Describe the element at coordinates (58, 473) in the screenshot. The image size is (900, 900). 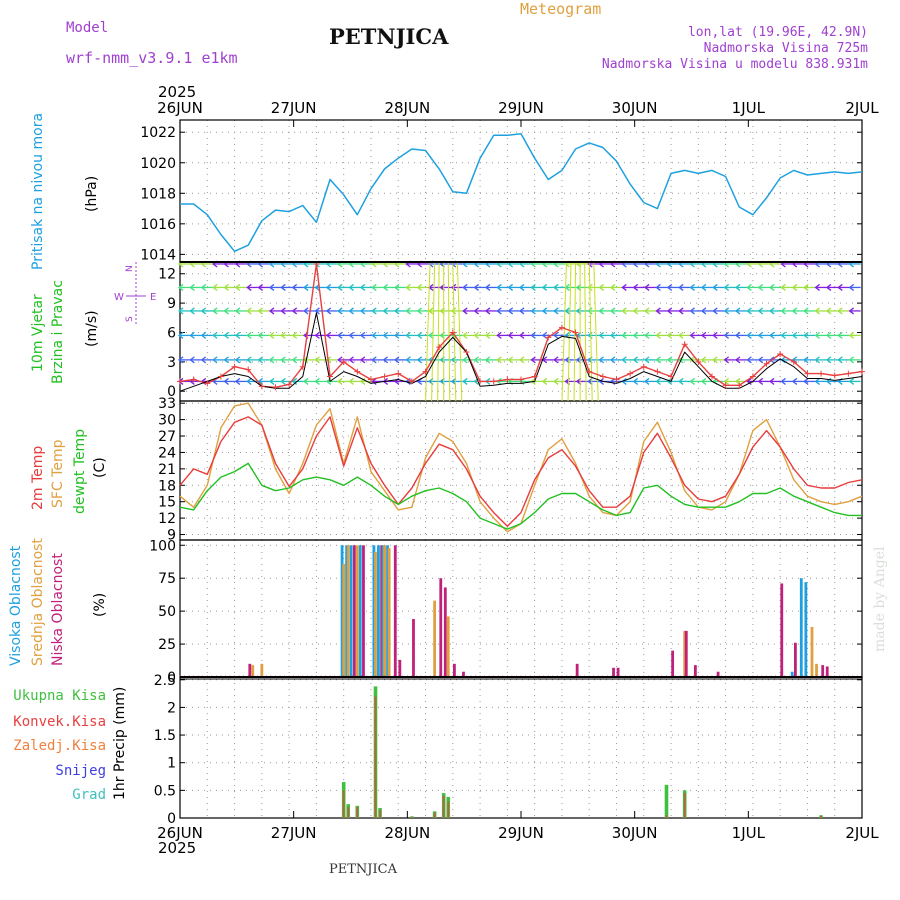
I see `temp-axis-label-2: SFC Temp` at that location.